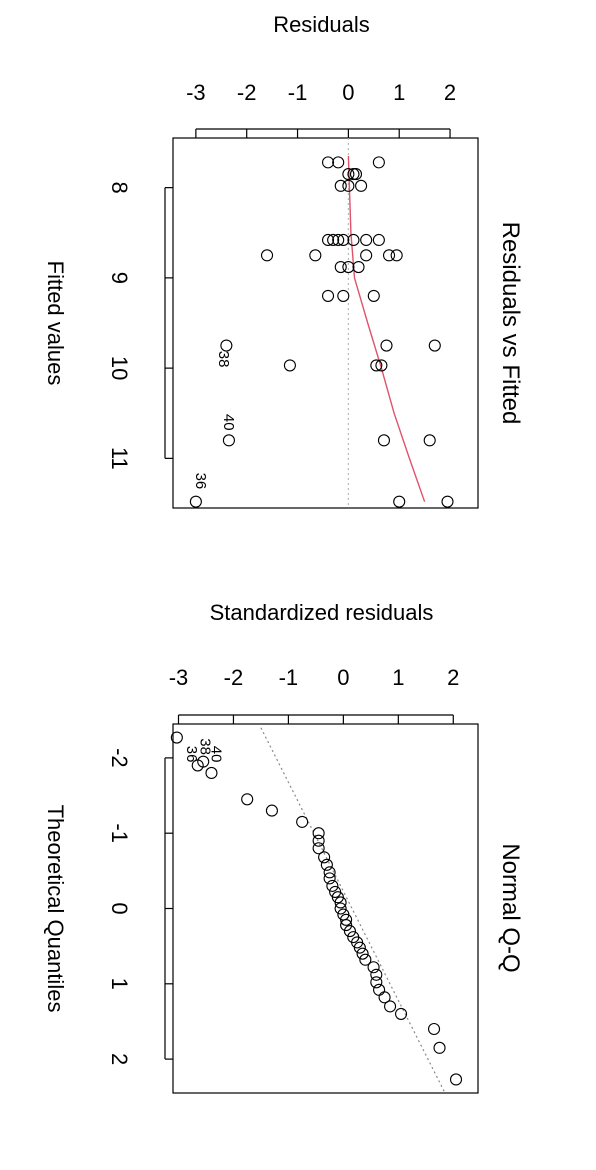 The width and height of the screenshot is (596, 1170). What do you see at coordinates (55, 909) in the screenshot?
I see `x-axis-title: Theoretical Quantiles` at bounding box center [55, 909].